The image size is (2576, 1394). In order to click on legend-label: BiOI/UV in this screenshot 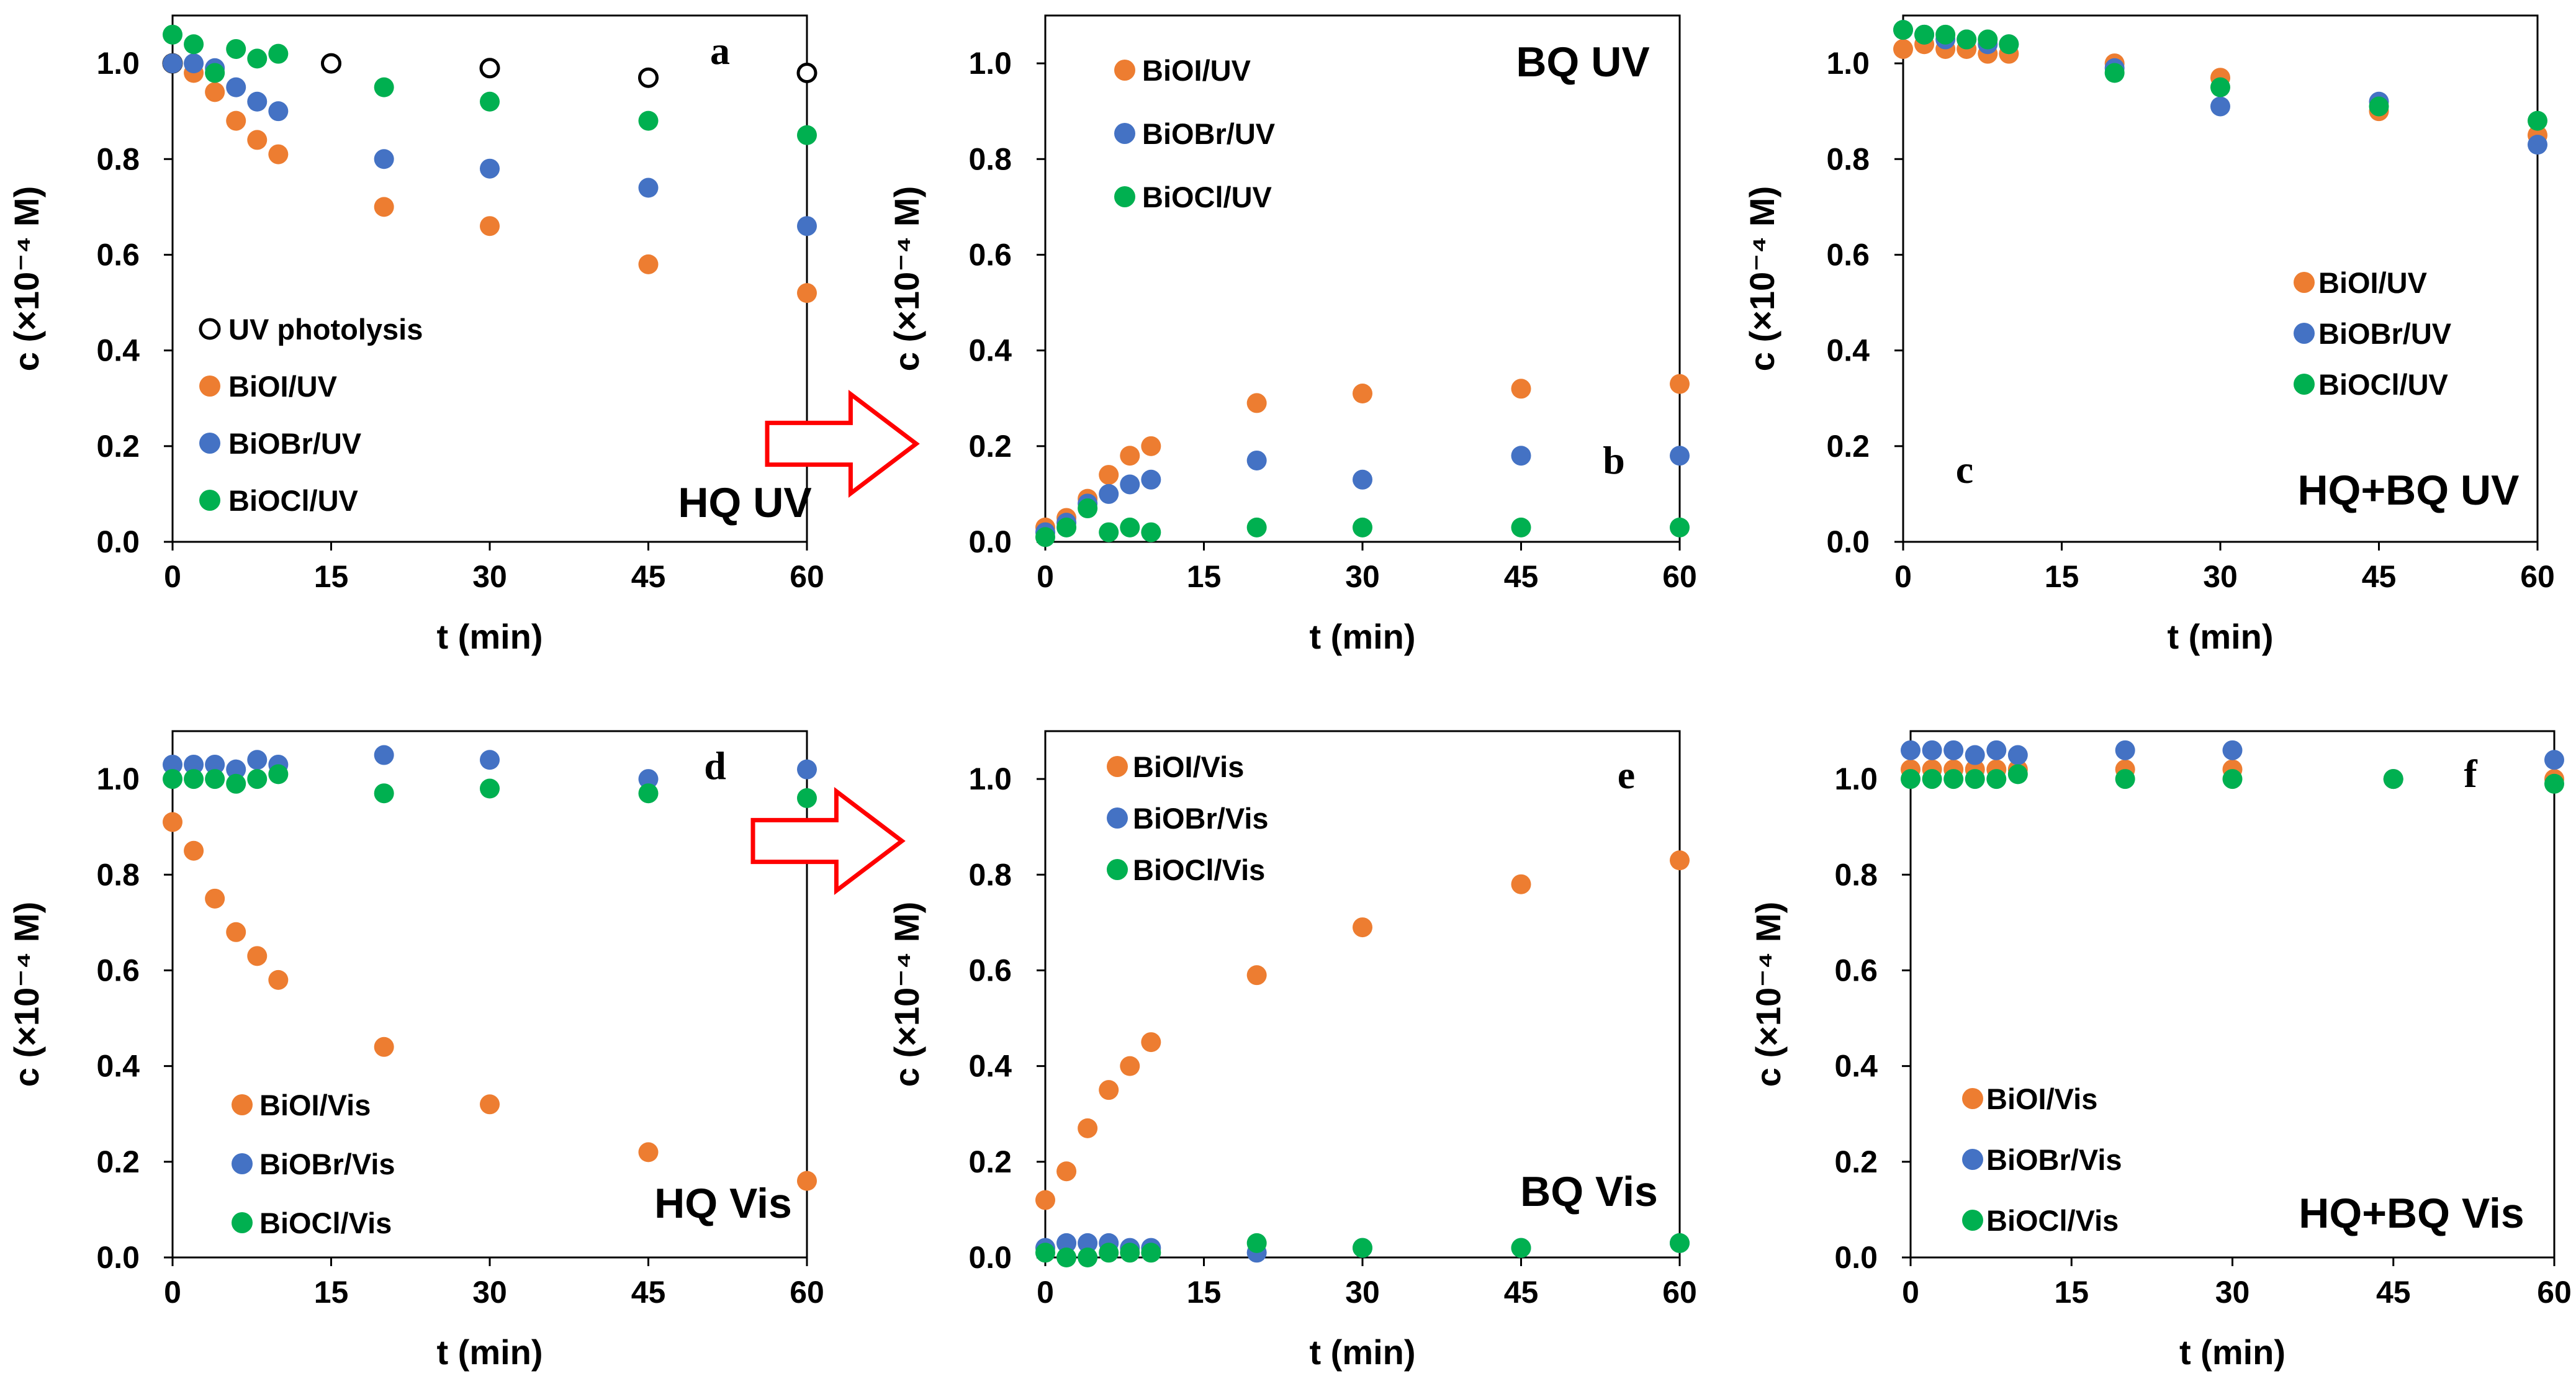, I will do `click(1196, 70)`.